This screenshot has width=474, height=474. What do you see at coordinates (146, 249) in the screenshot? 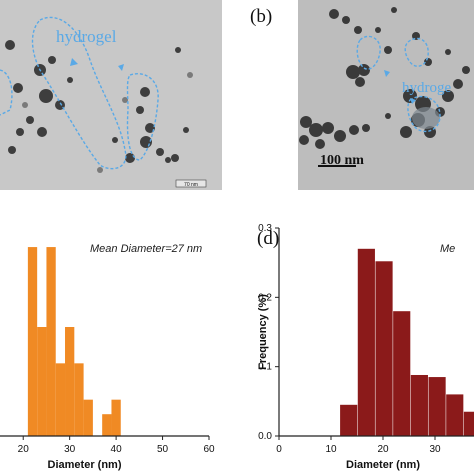
I see `mean-diameter-annotation: Mean Diameter=27 nm` at bounding box center [146, 249].